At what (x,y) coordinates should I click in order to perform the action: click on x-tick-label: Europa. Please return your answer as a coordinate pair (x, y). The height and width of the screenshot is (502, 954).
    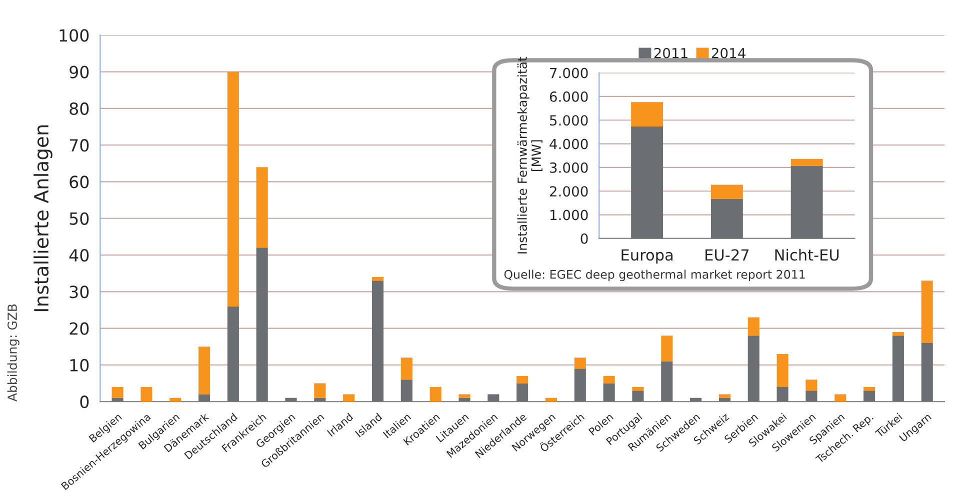
    Looking at the image, I should click on (647, 256).